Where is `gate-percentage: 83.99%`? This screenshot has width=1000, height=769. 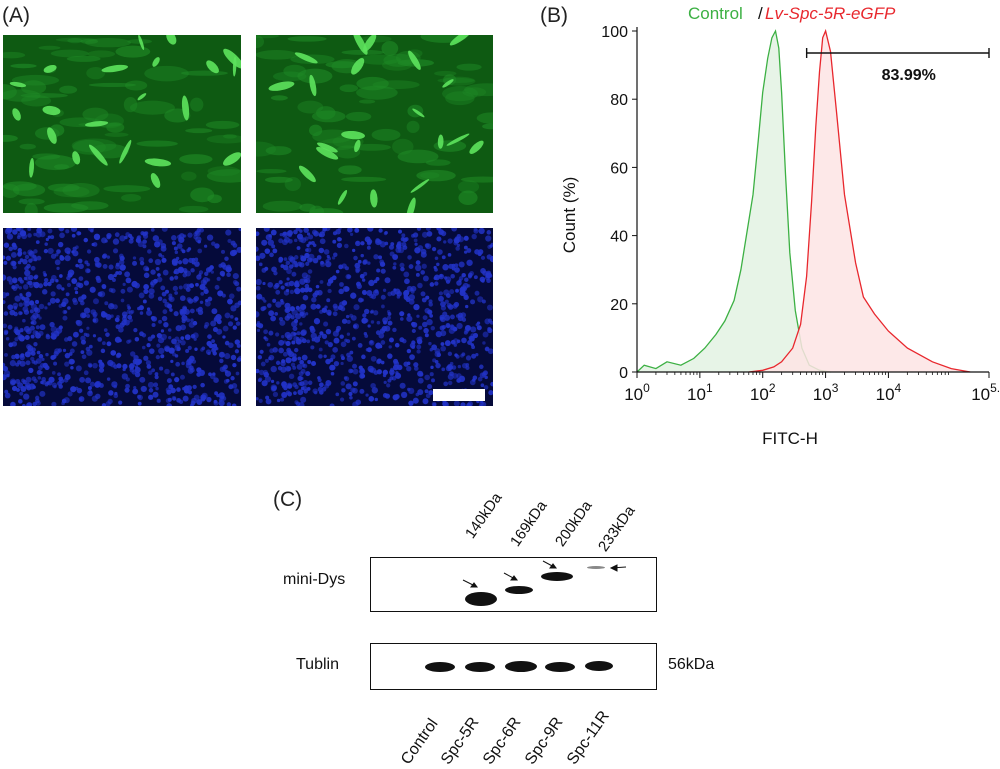 gate-percentage: 83.99% is located at coordinates (909, 75).